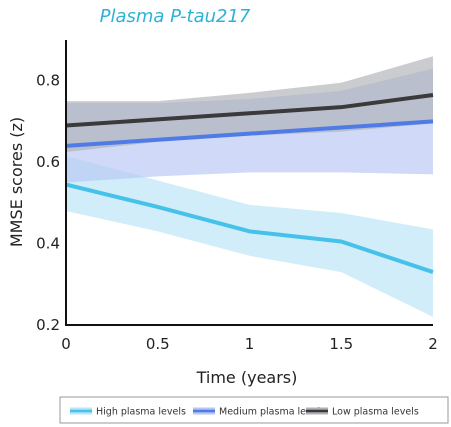 This screenshot has width=451, height=427. I want to click on low-plasma-levels-legend-label: Low plasma levels, so click(375, 412).